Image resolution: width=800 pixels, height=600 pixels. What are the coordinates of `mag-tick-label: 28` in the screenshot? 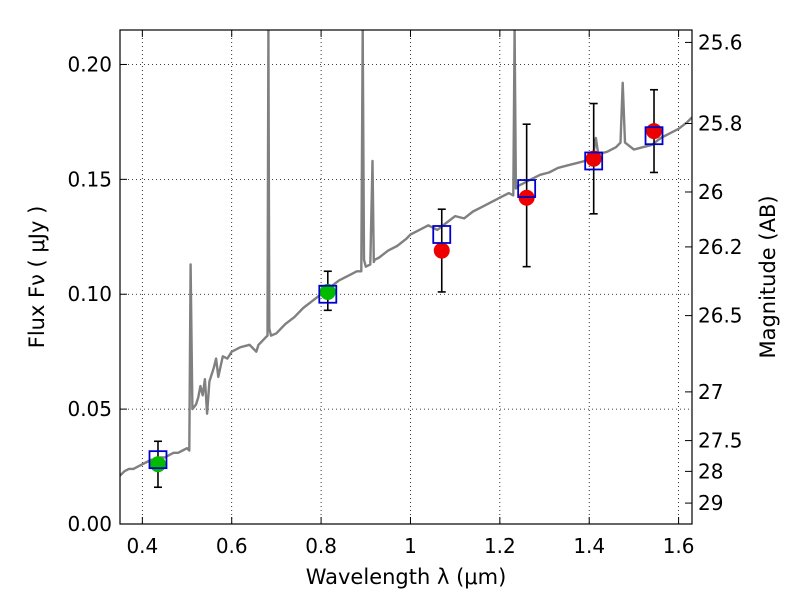 It's located at (710, 471).